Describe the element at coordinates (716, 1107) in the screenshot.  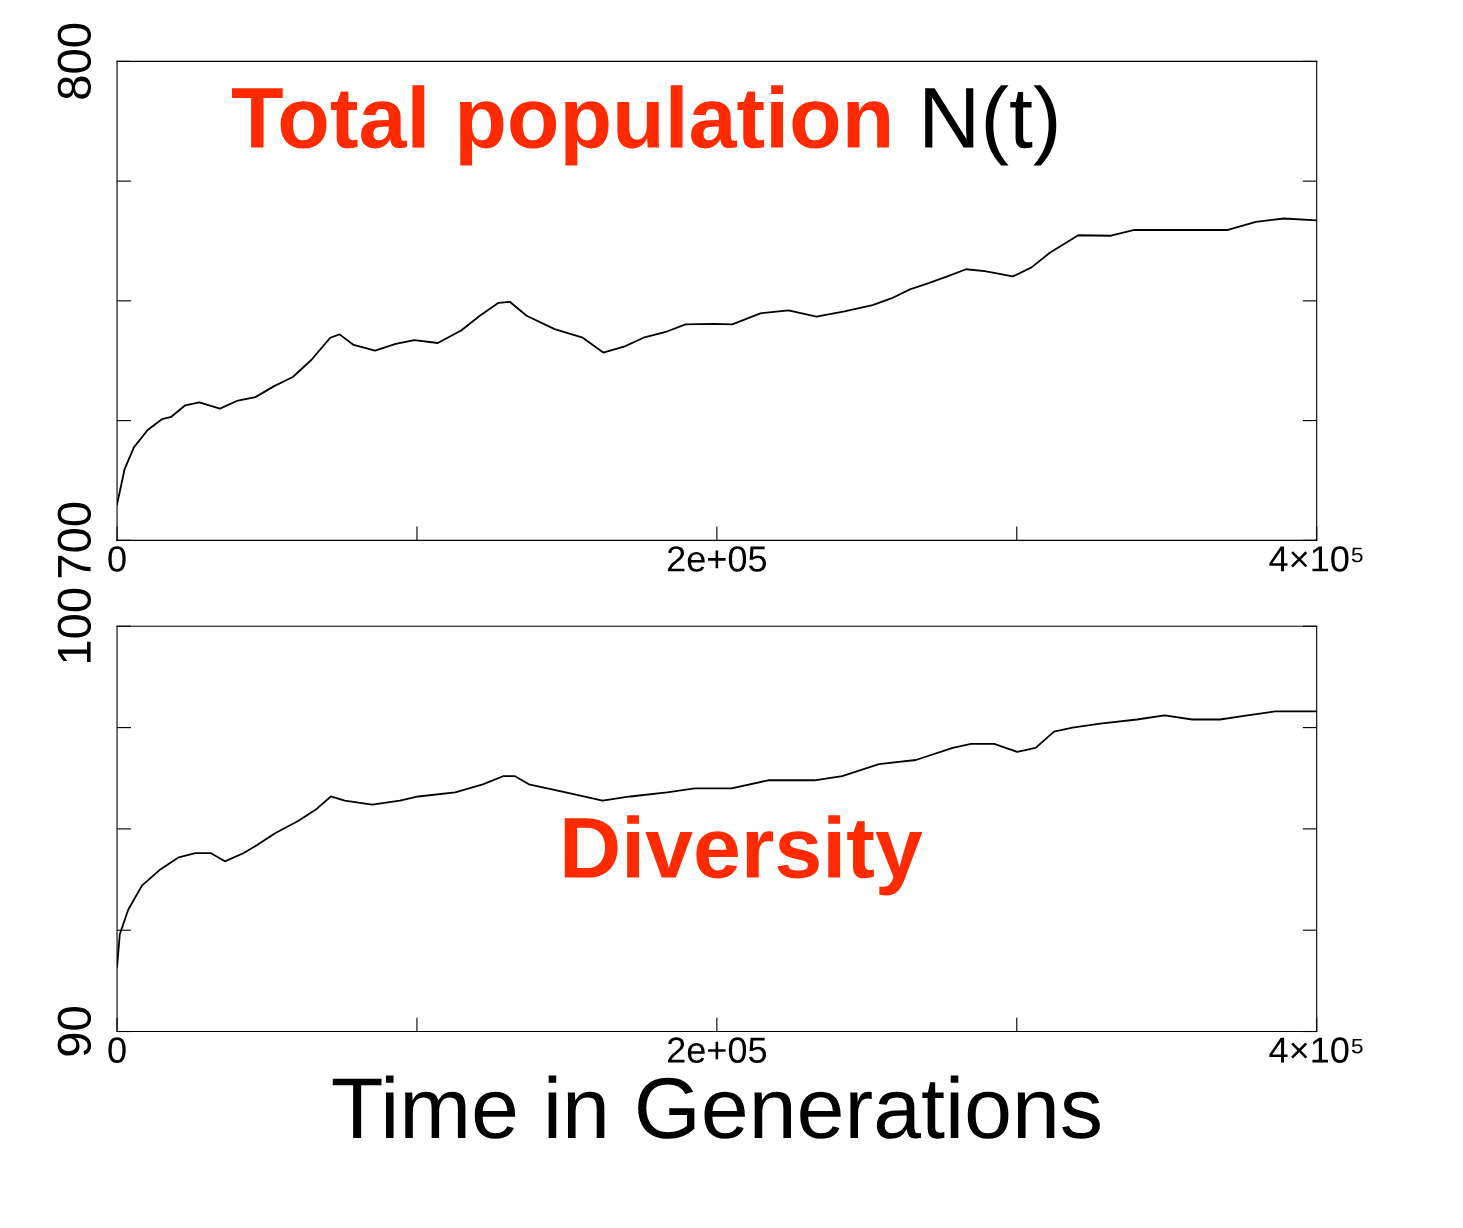
I see `x-axis-title: Time in Generations` at that location.